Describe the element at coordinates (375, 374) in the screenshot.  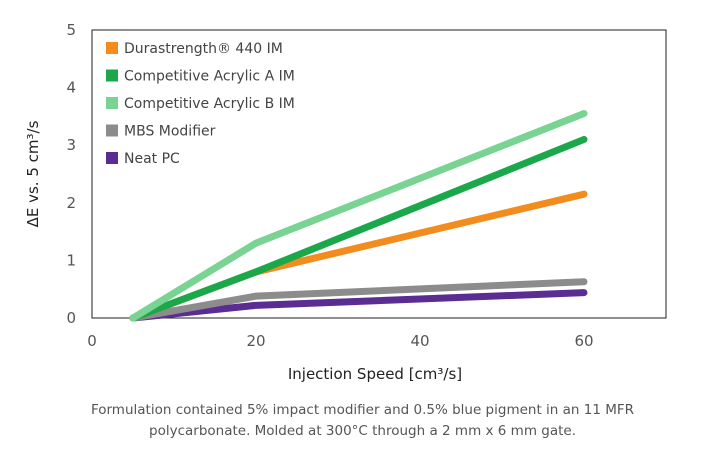
I see `x-axis-title: Injection Speed [cm³/s]` at that location.